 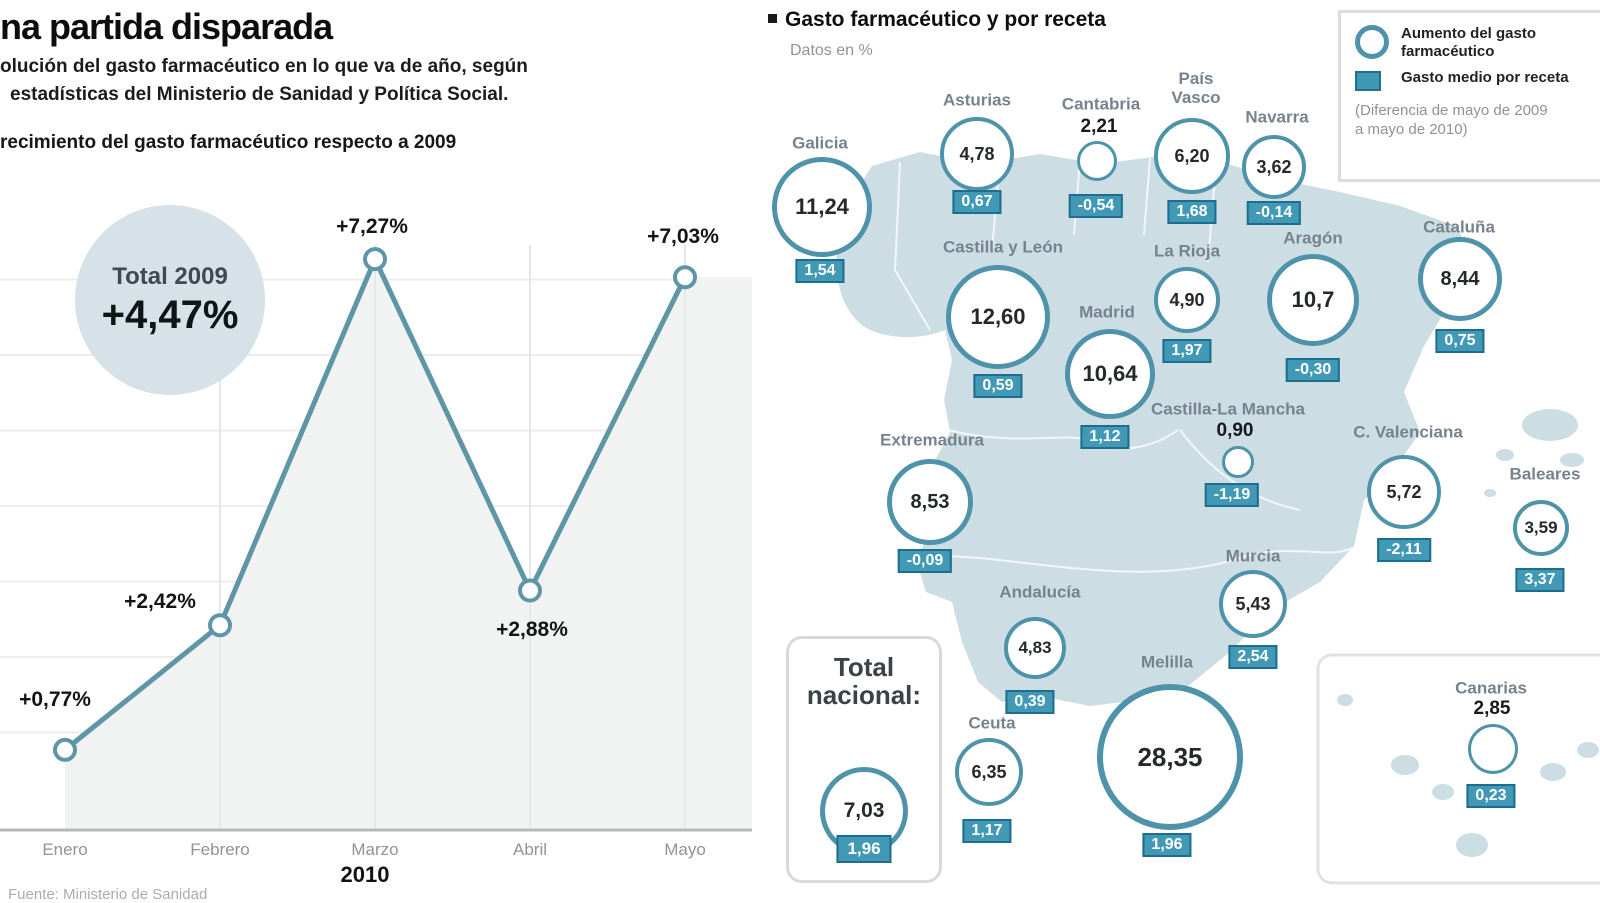 What do you see at coordinates (1540, 580) in the screenshot?
I see `baleares-receta-box: 3,37` at bounding box center [1540, 580].